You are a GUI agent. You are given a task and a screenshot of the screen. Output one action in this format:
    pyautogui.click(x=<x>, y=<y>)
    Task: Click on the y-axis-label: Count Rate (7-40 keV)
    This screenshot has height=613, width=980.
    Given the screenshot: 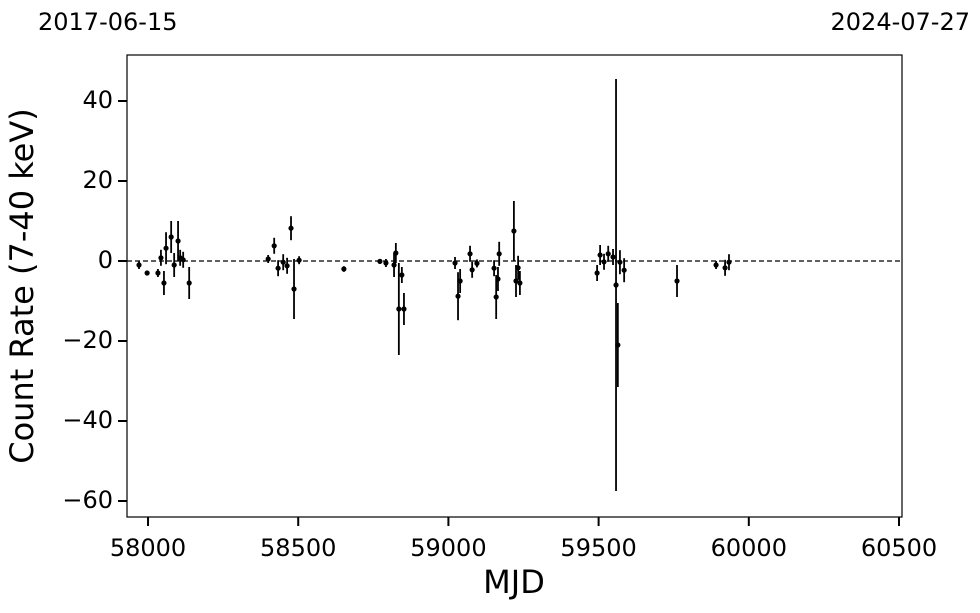 What is the action you would take?
    pyautogui.click(x=22, y=285)
    